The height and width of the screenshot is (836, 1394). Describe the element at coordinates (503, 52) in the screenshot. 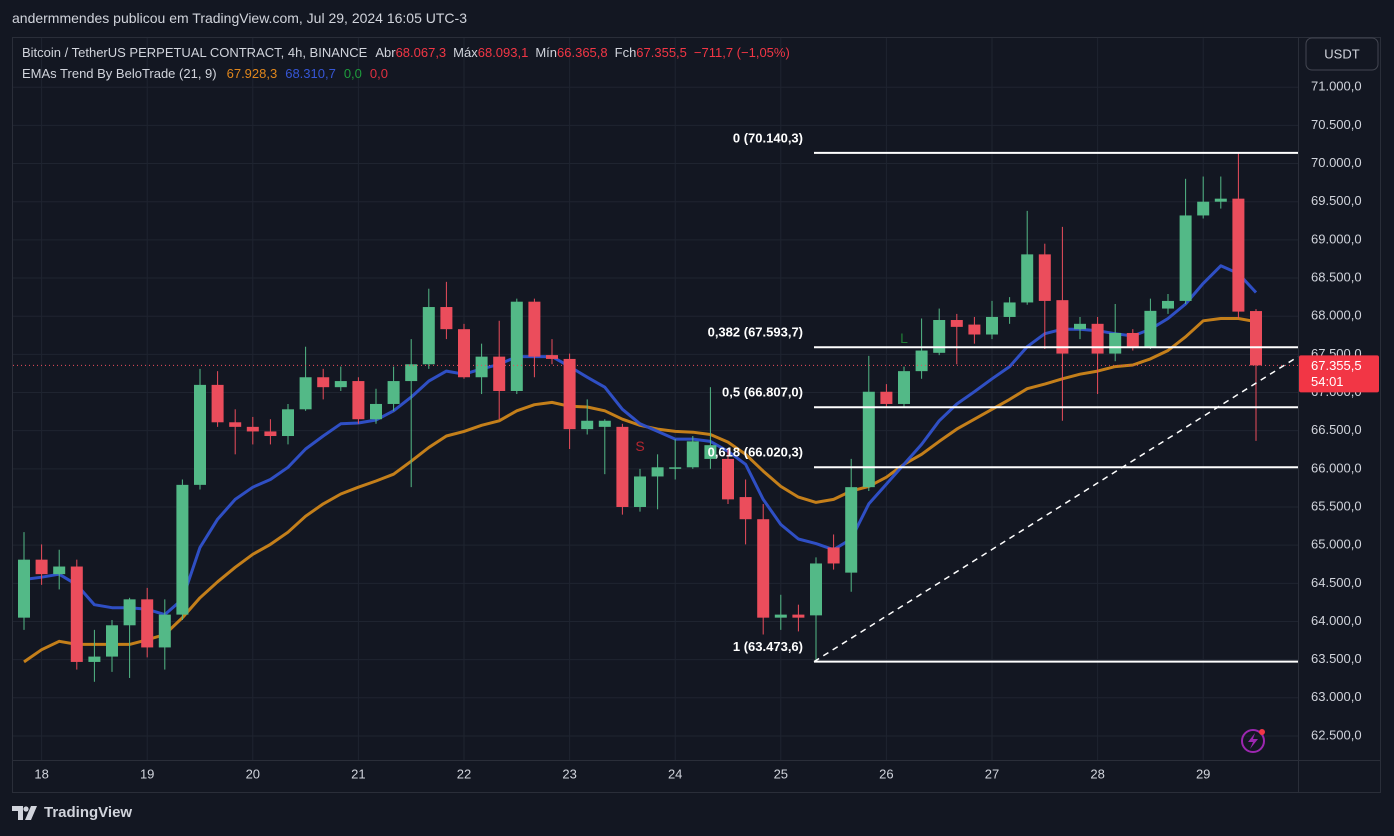

I see `ohlc-value: 68.093,1` at that location.